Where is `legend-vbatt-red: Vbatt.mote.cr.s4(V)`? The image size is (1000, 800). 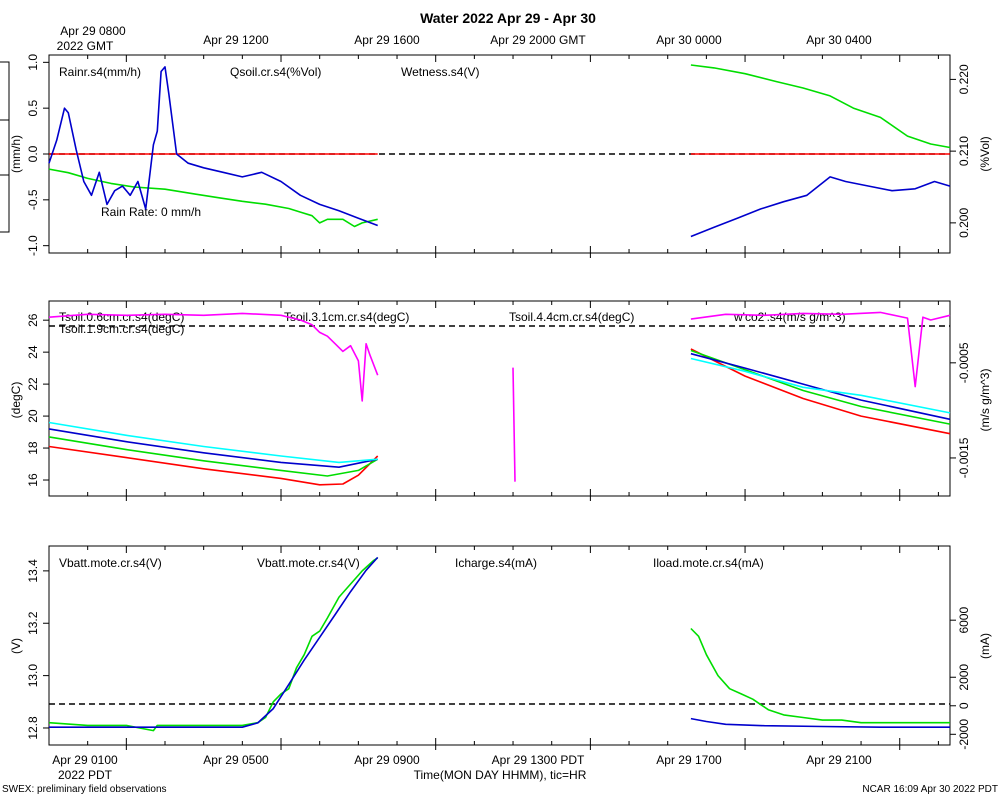 legend-vbatt-red: Vbatt.mote.cr.s4(V) is located at coordinates (110, 563).